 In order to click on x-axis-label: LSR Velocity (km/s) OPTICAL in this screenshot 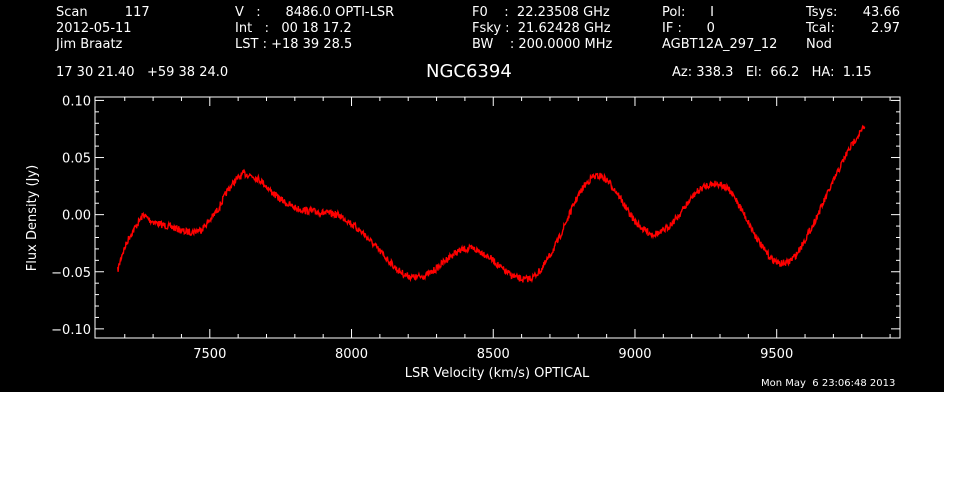, I will do `click(497, 373)`.